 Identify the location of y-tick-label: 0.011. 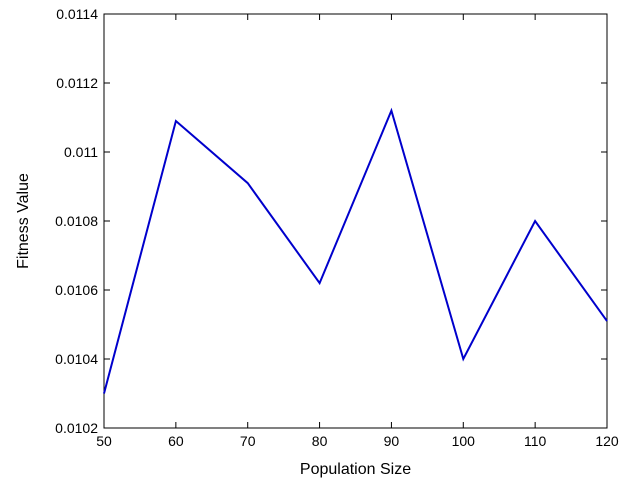
(81, 152).